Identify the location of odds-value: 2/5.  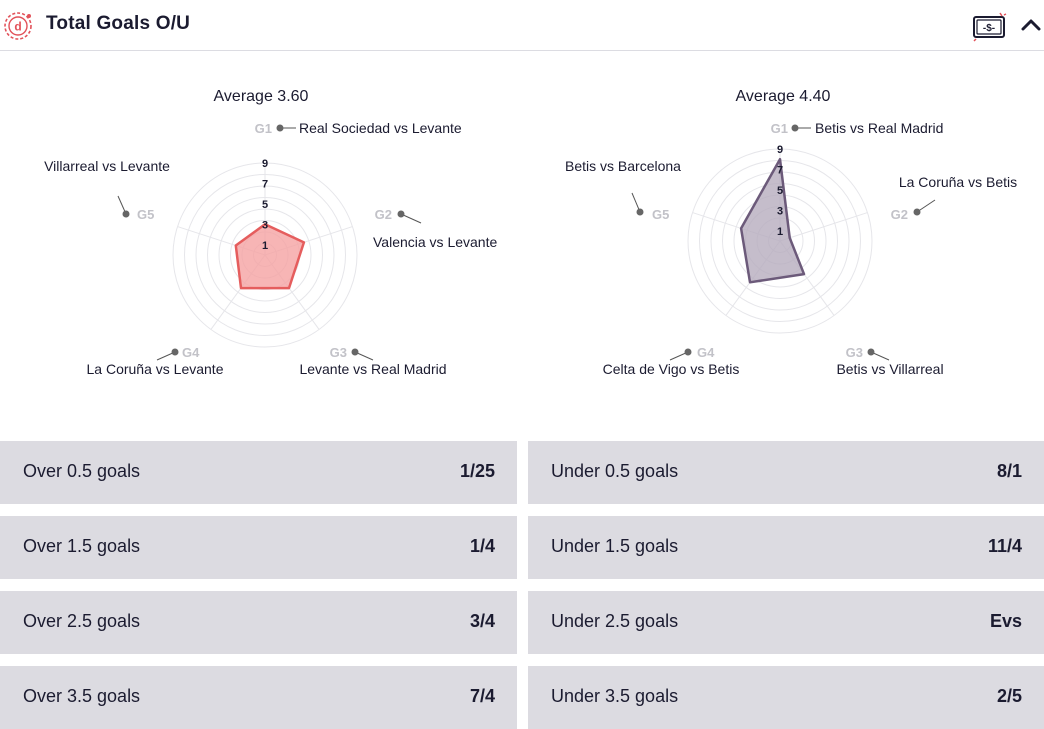
(1009, 696).